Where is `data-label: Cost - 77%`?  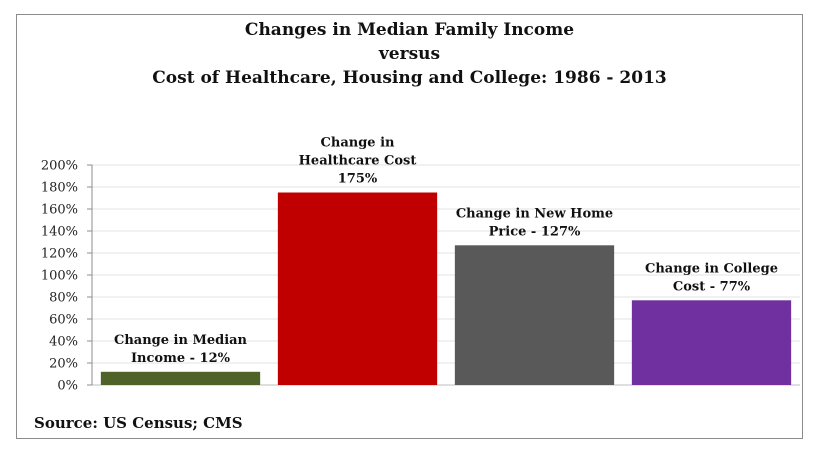
data-label: Cost - 77% is located at coordinates (712, 286).